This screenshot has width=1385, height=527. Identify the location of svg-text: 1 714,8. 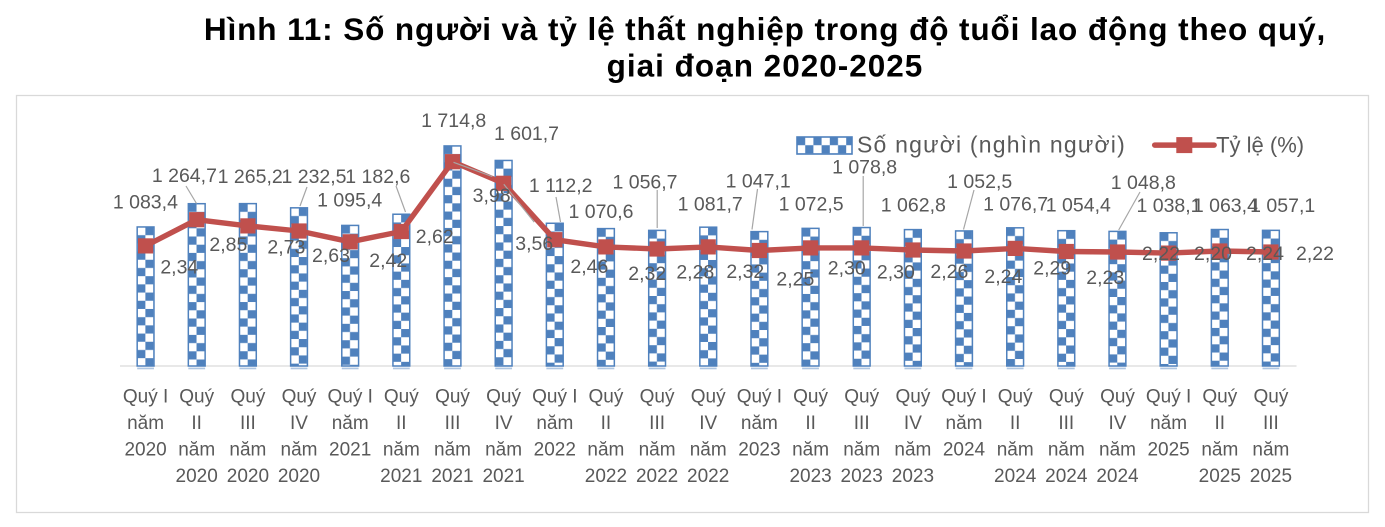
(453, 121).